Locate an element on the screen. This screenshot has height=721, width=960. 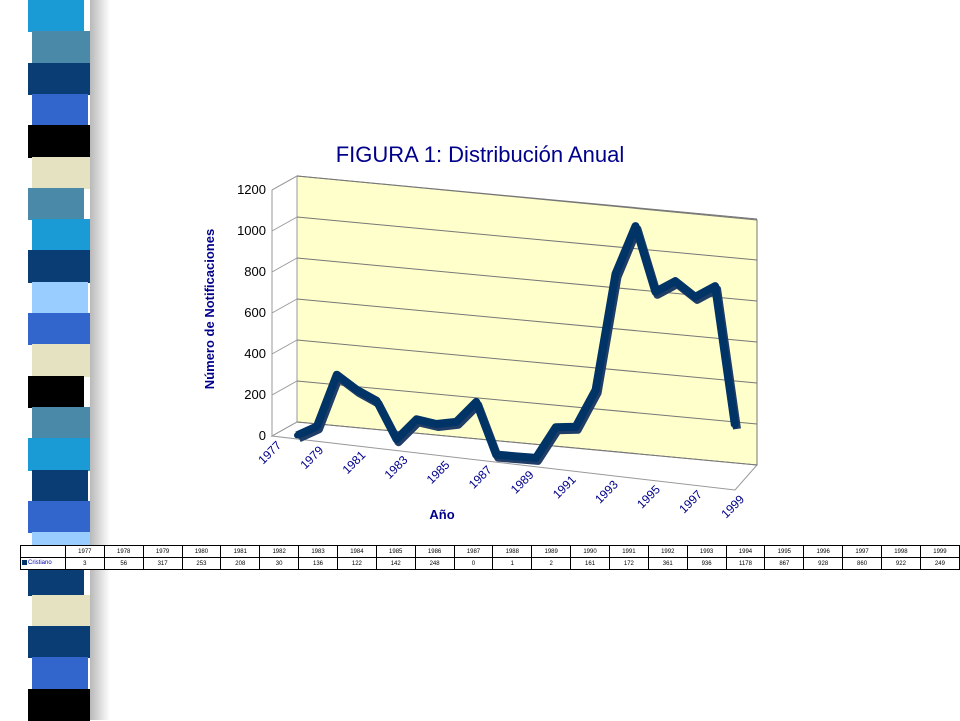
data-table-value: 1 is located at coordinates (512, 563).